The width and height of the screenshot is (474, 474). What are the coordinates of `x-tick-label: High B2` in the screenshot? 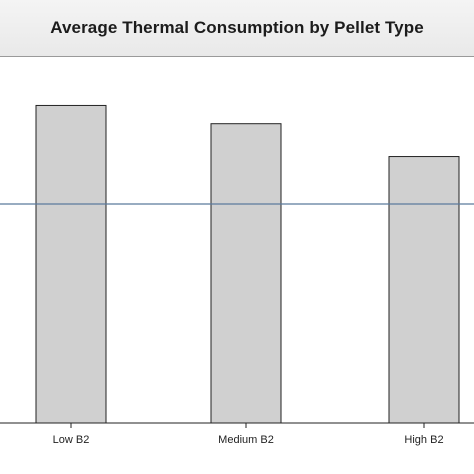 It's located at (423, 440).